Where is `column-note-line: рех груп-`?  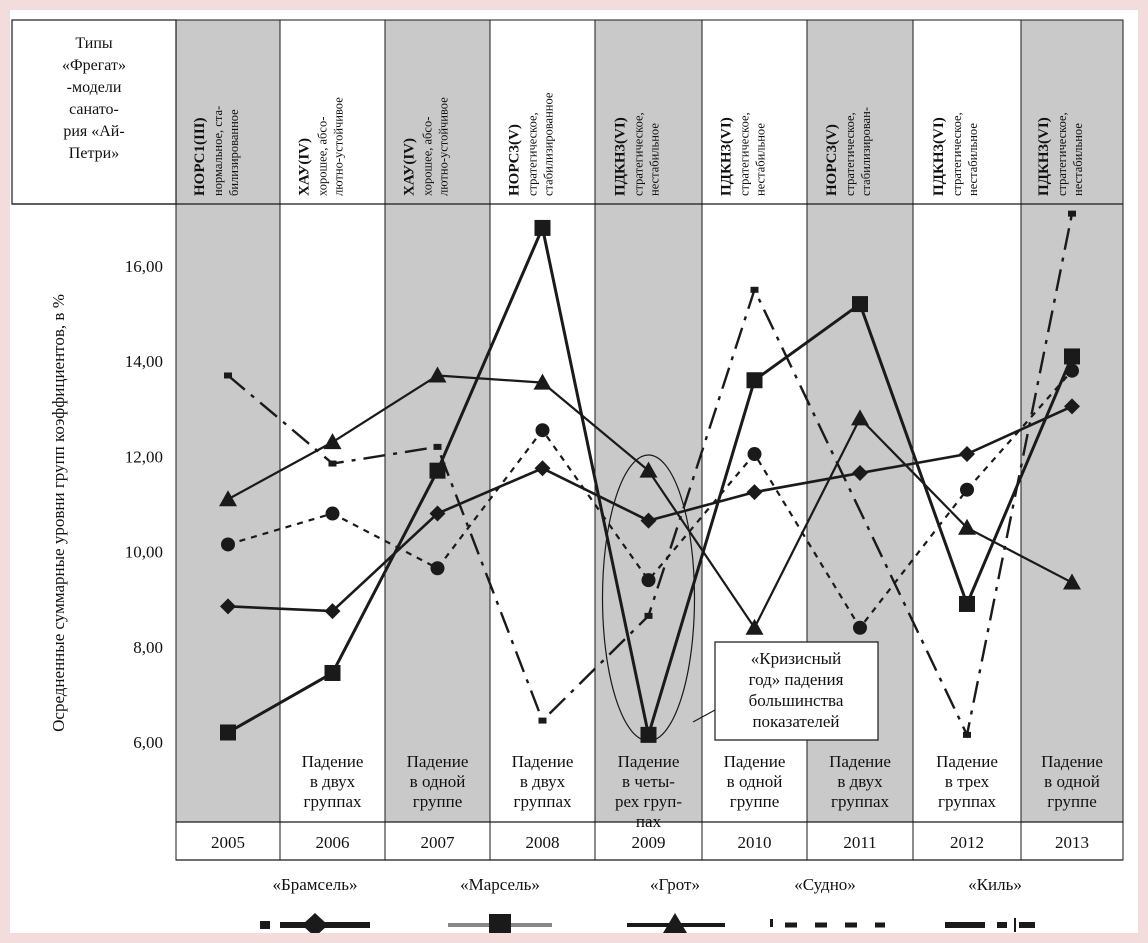 column-note-line: рех груп- is located at coordinates (648, 801).